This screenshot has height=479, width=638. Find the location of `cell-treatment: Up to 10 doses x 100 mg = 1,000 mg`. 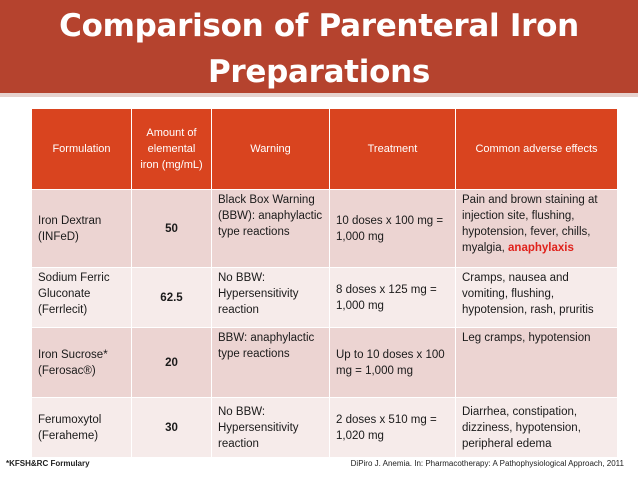

cell-treatment: Up to 10 doses x 100 mg = 1,000 mg is located at coordinates (392, 362).